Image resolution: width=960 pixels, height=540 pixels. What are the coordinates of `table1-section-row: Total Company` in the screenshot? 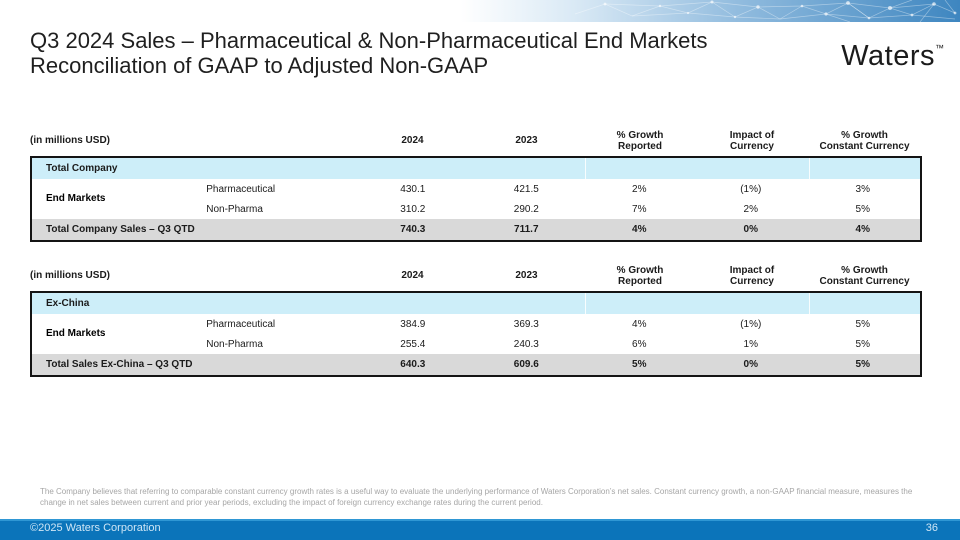 It's located at (476, 168).